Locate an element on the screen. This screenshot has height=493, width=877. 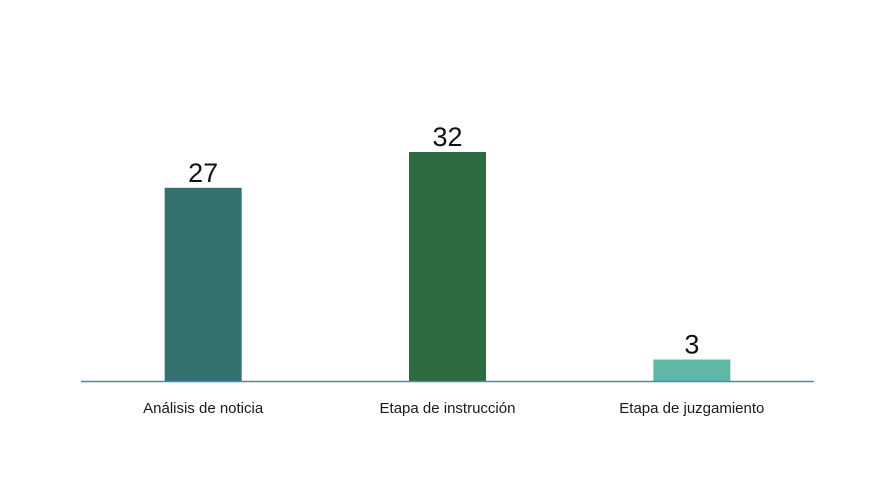
data-label-3: 3 is located at coordinates (691, 345).